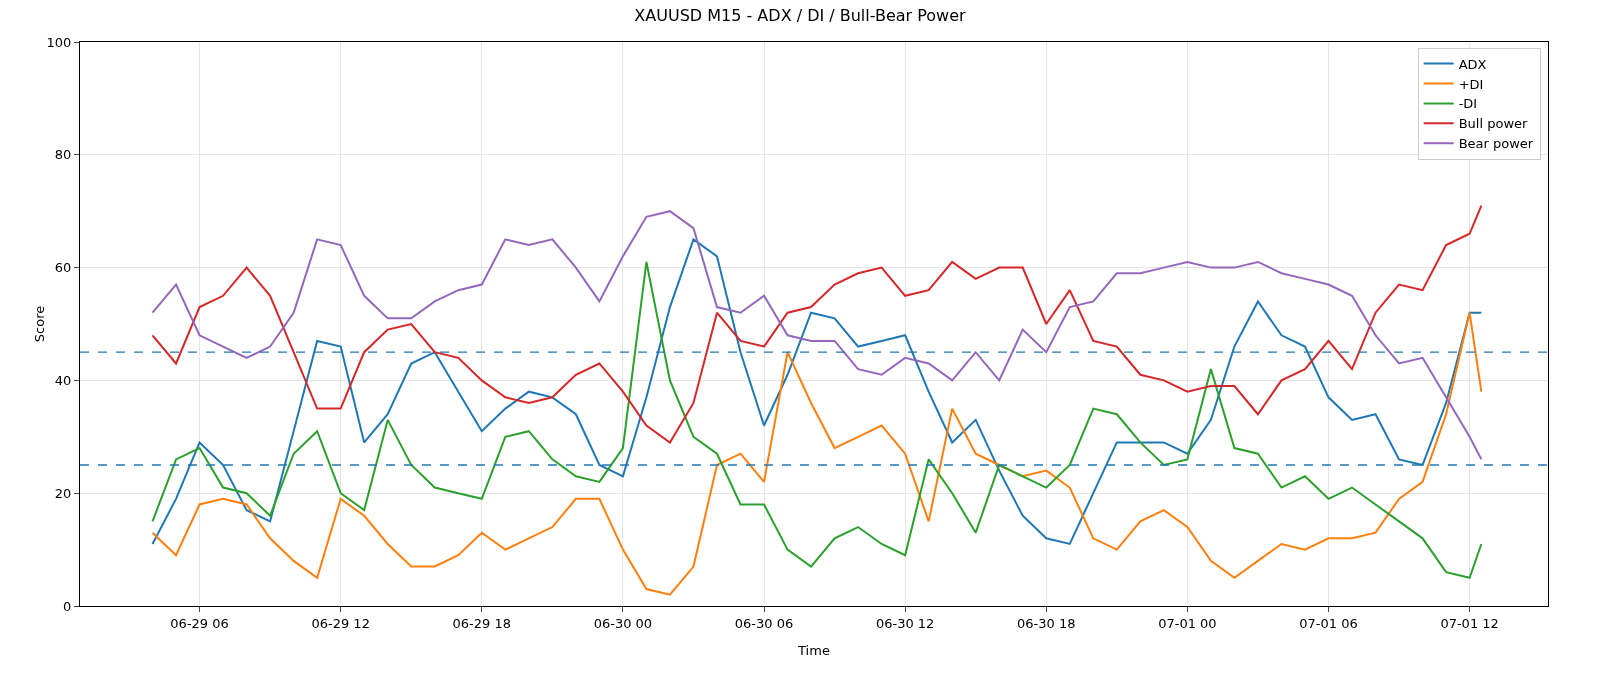 Image resolution: width=1600 pixels, height=686 pixels. I want to click on legend-label: +DI, so click(1471, 84).